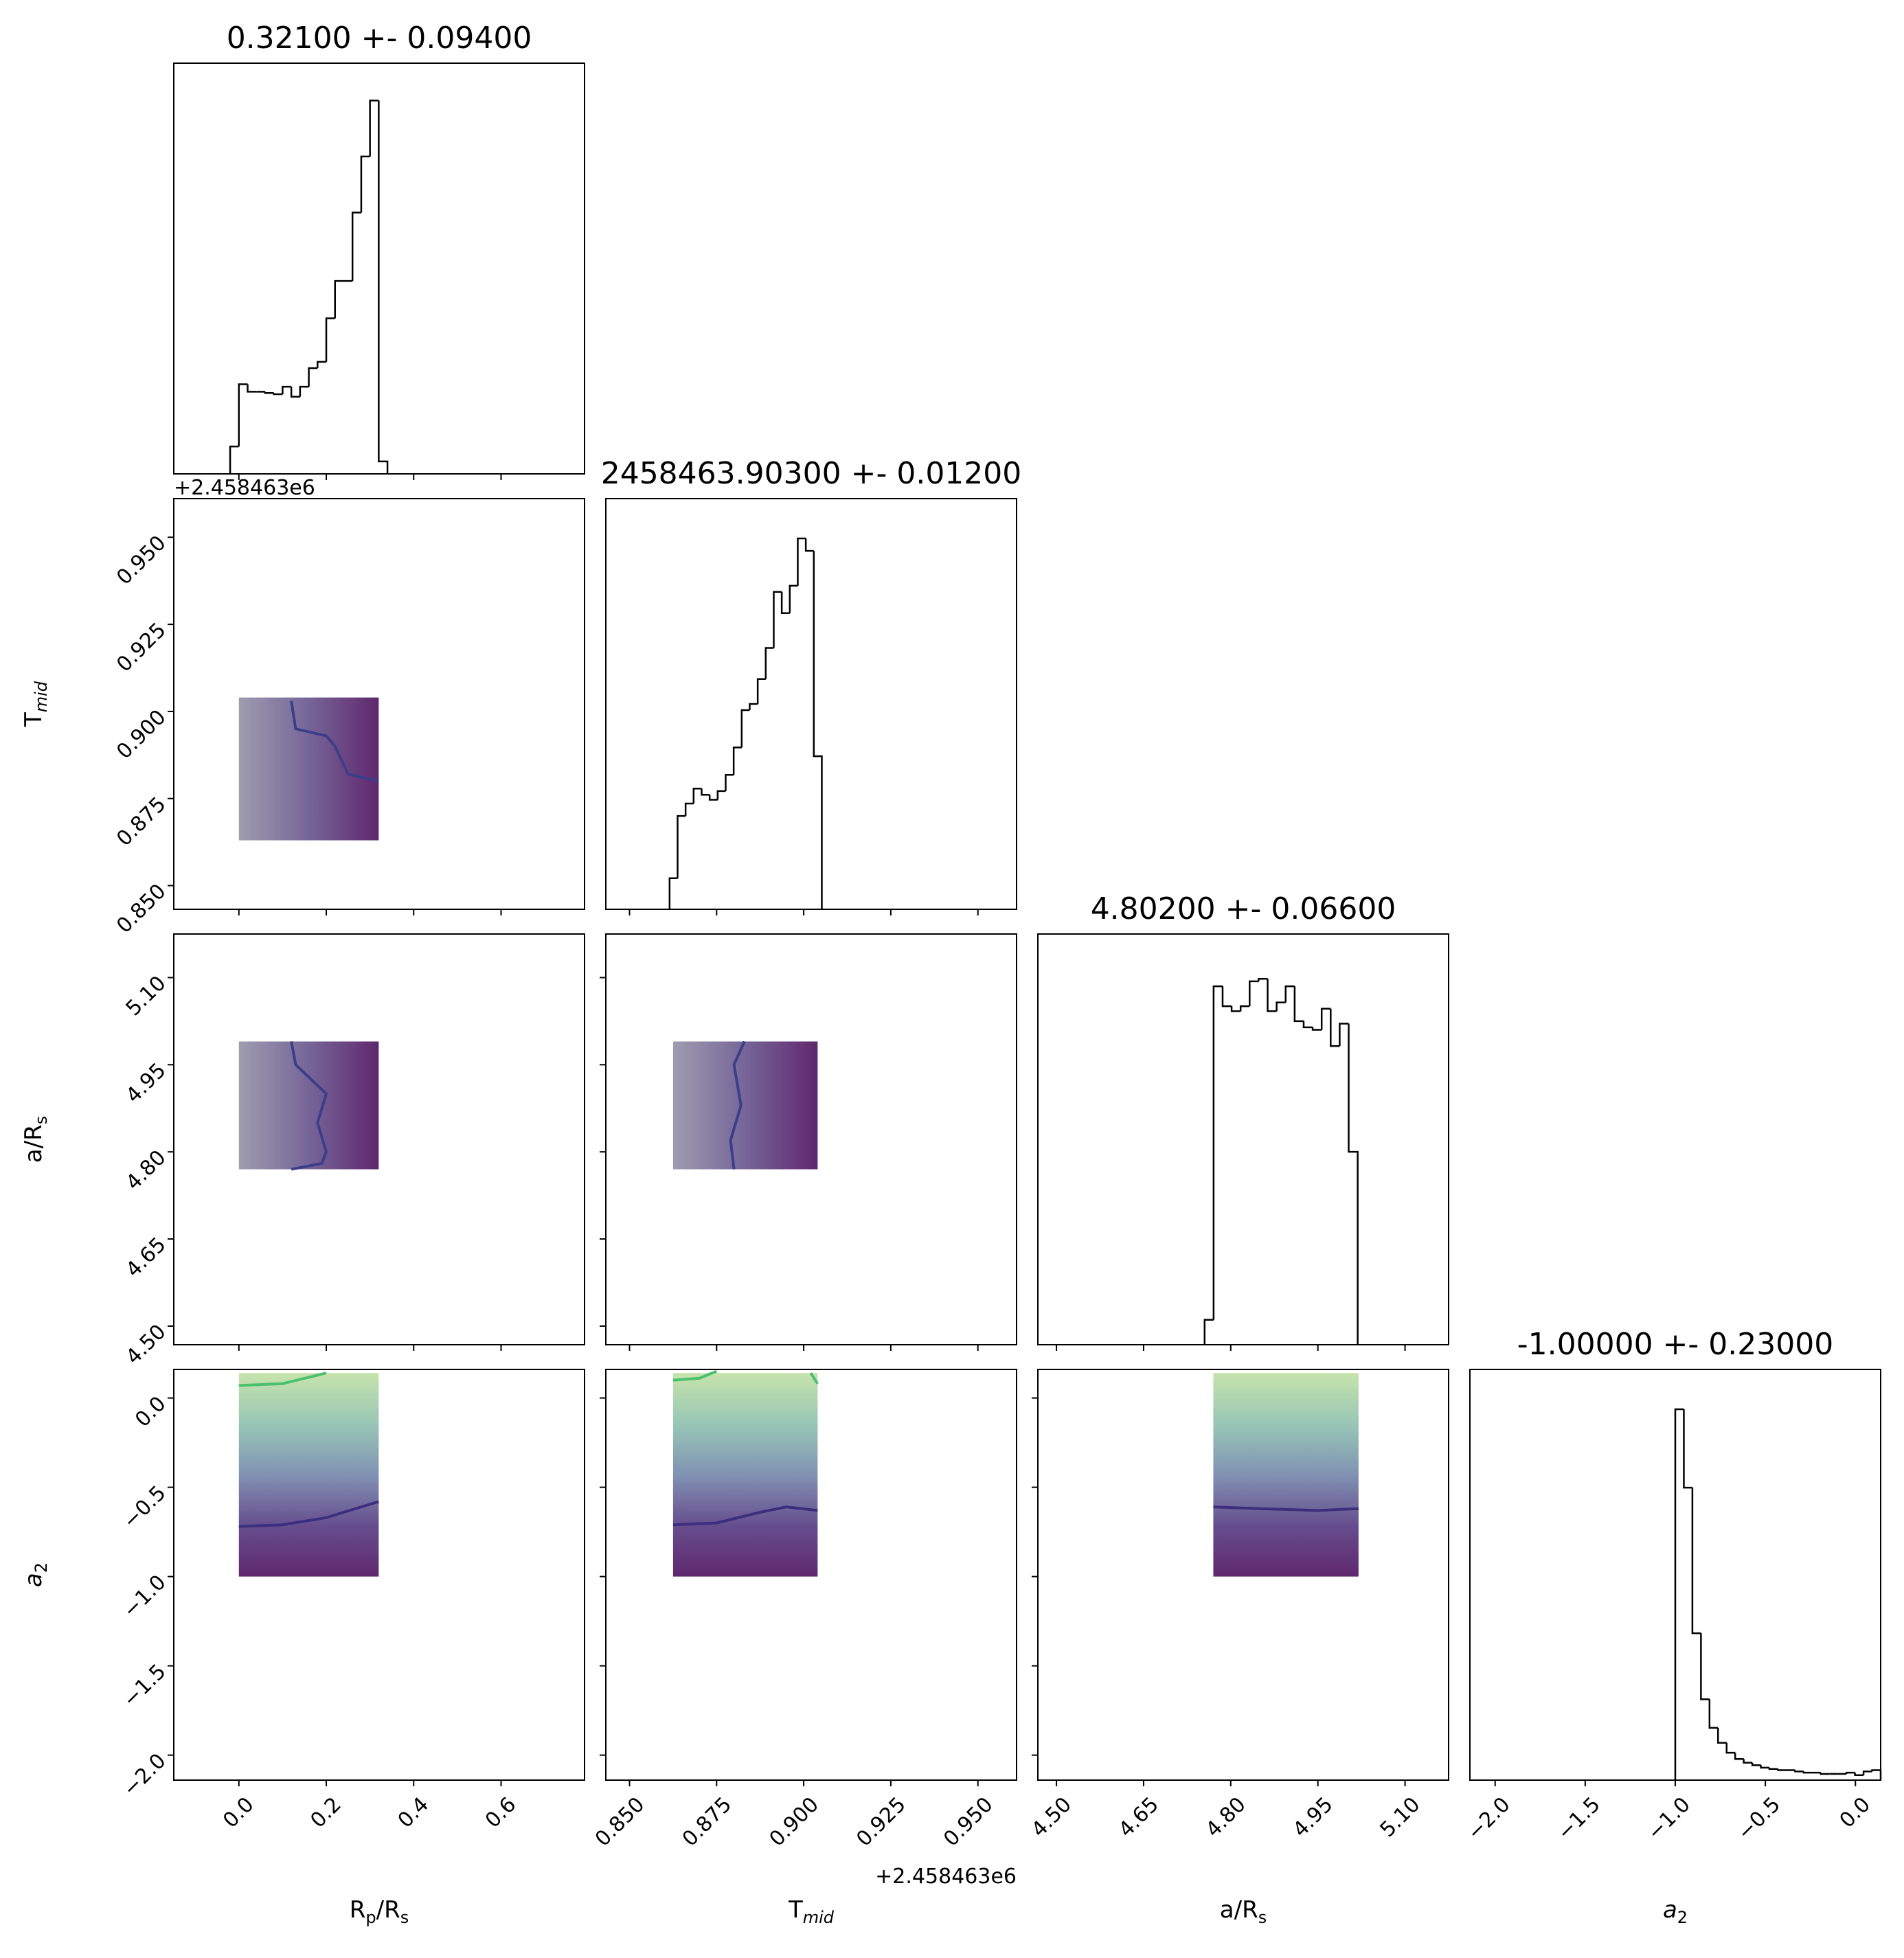 This screenshot has width=1904, height=1958. What do you see at coordinates (146, 1258) in the screenshot?
I see `y-tick-label: 4.65` at bounding box center [146, 1258].